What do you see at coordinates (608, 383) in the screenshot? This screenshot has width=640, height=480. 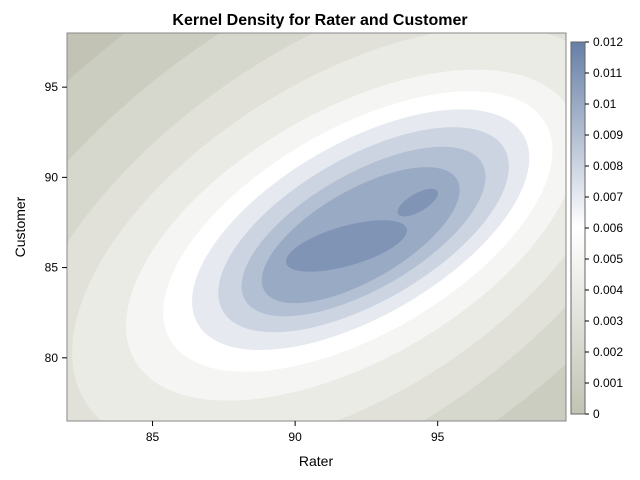 I see `colorbar-tick-label: 0.001` at bounding box center [608, 383].